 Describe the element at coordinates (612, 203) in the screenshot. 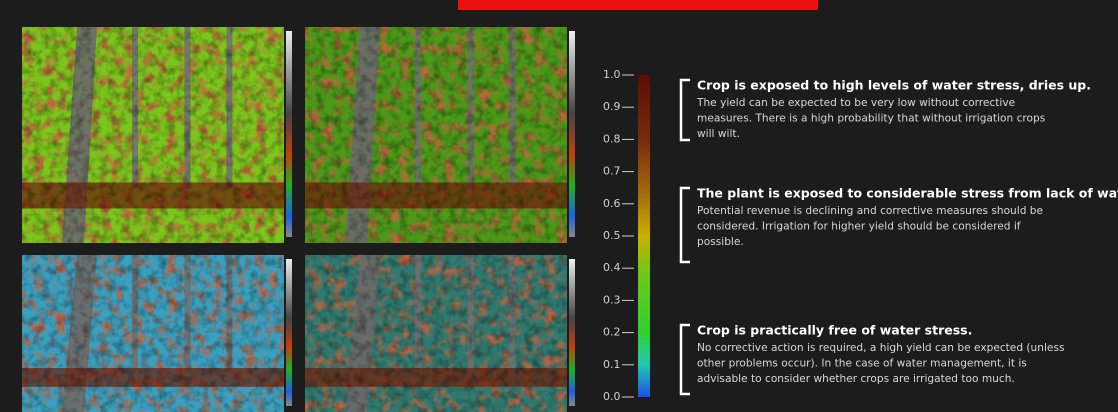

I see `tick-label: 0.6` at that location.